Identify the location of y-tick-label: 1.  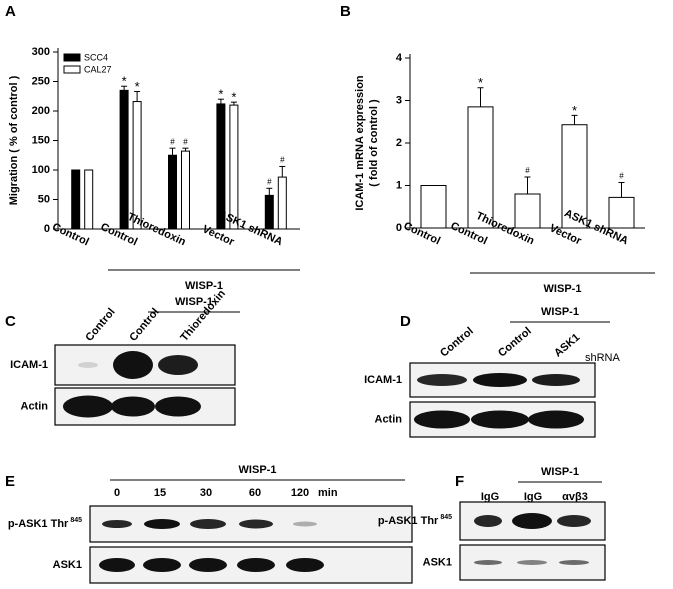
(399, 185).